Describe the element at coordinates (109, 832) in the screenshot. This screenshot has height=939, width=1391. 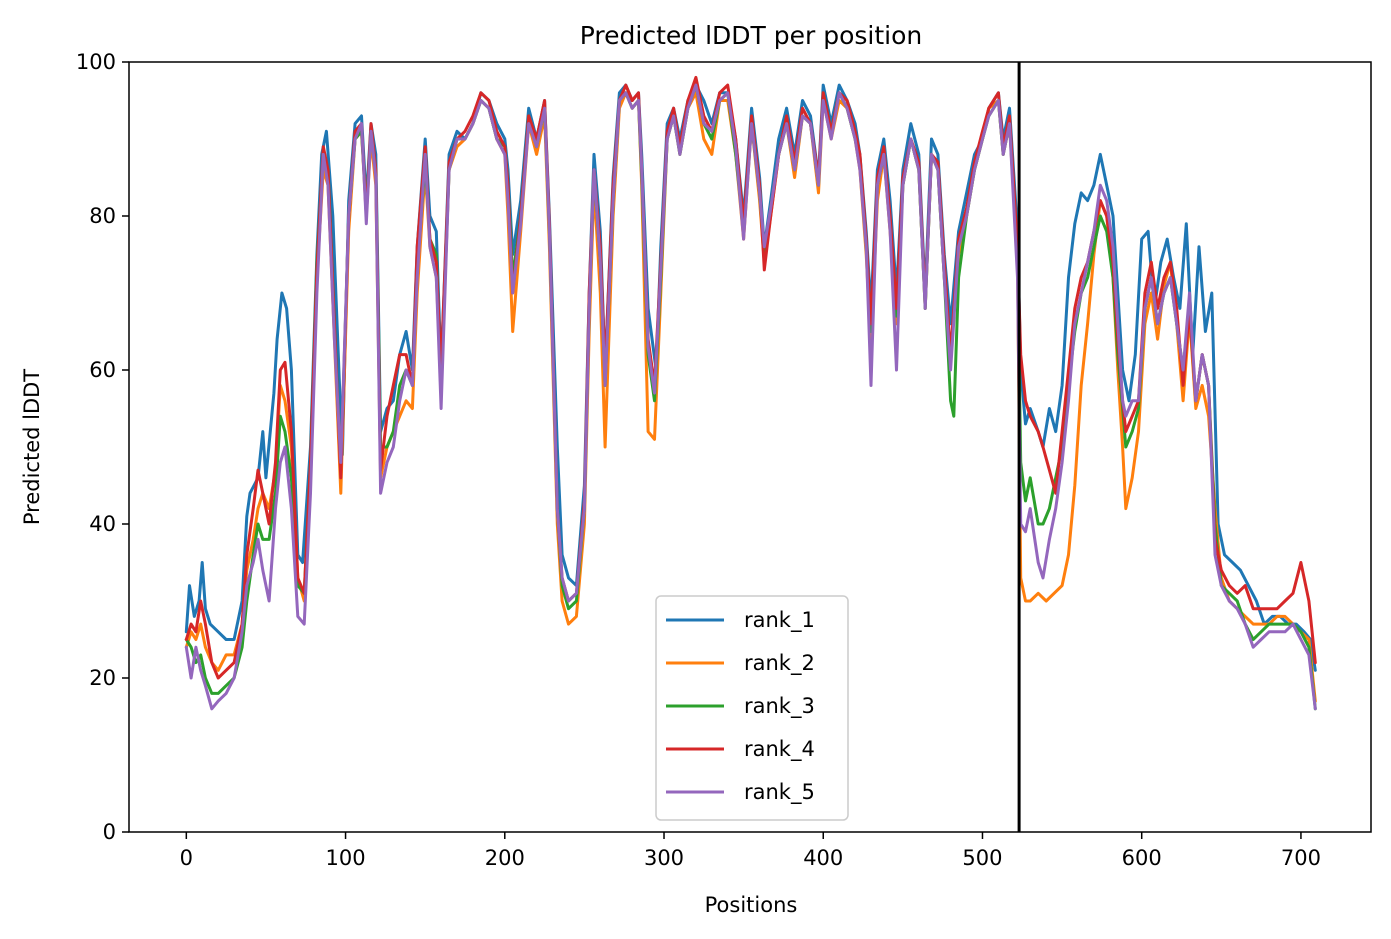
I see `y-tick-label: 0` at that location.